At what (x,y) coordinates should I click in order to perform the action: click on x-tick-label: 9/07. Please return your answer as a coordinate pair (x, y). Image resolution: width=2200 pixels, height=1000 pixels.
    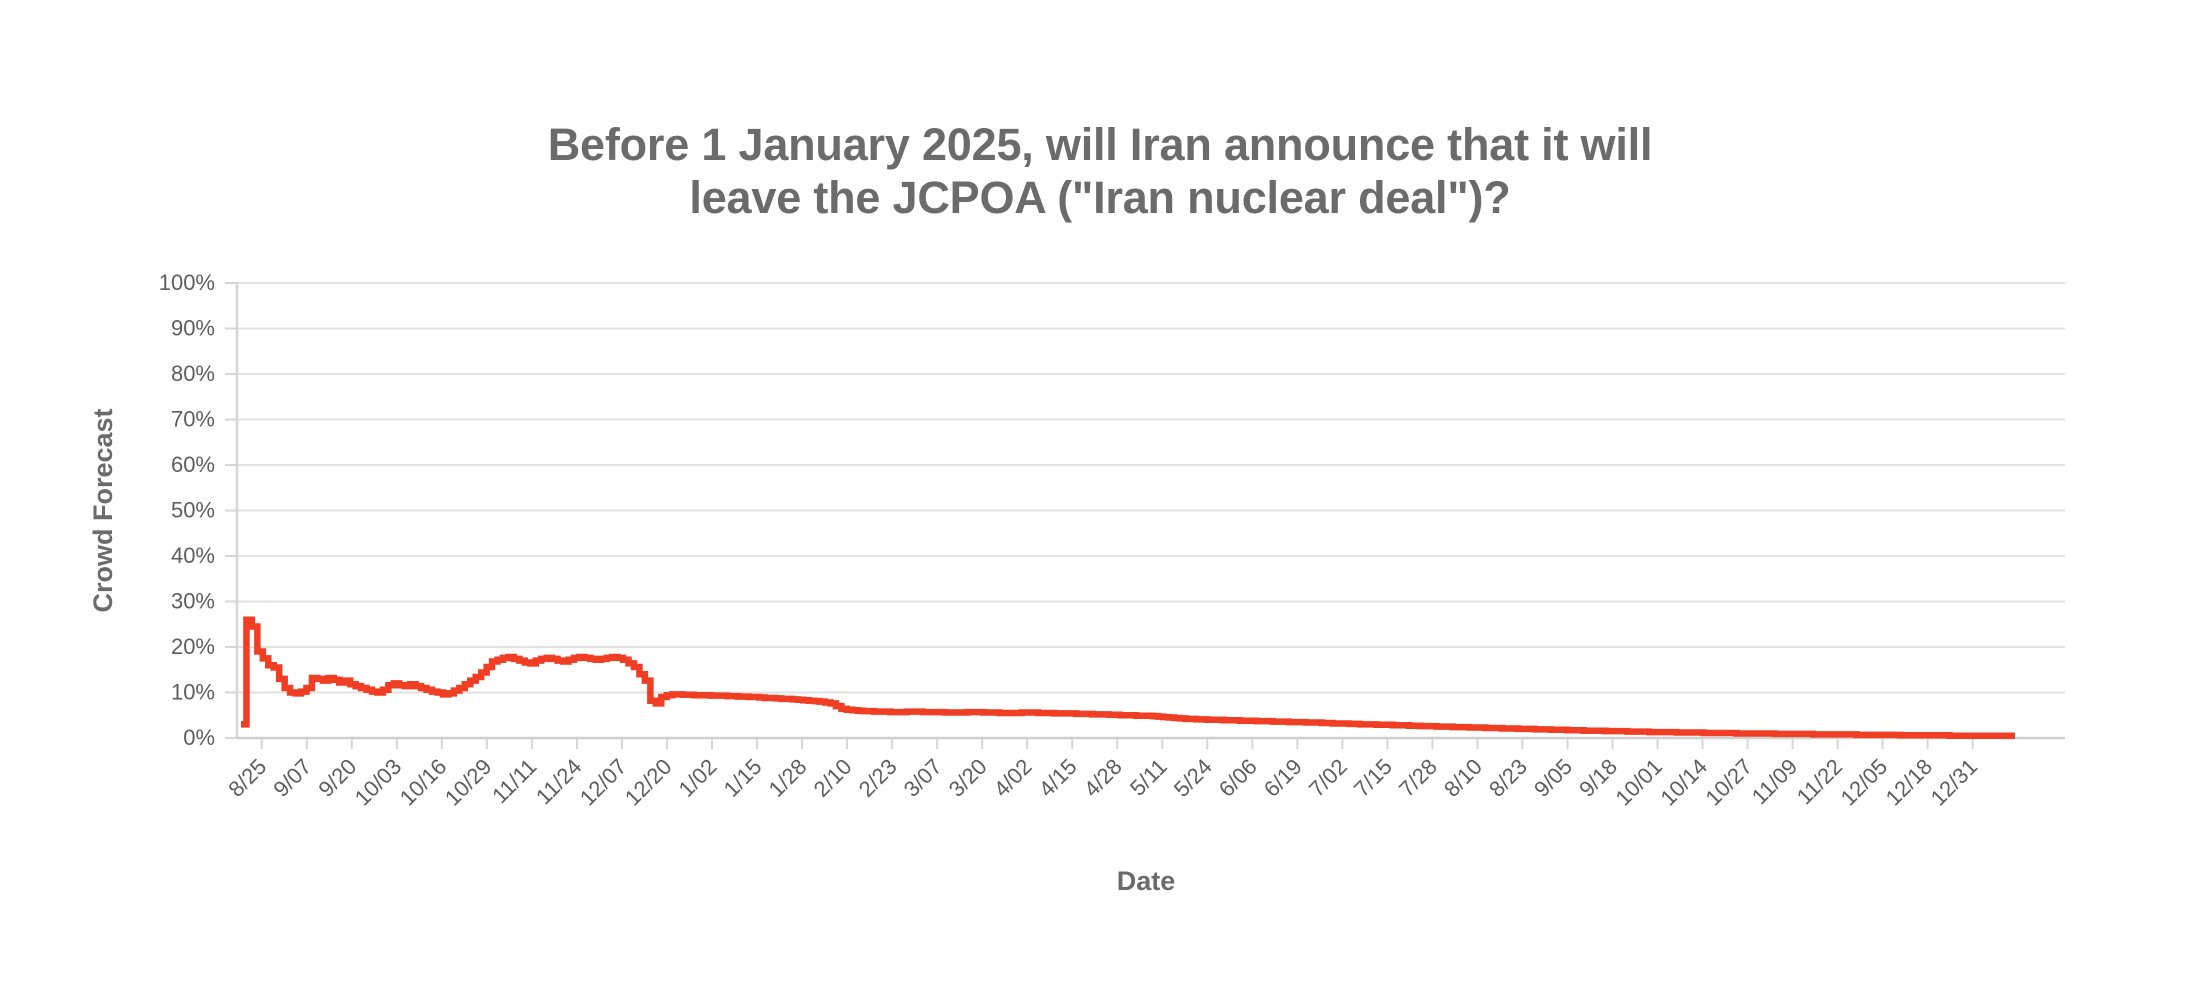
    Looking at the image, I should click on (292, 778).